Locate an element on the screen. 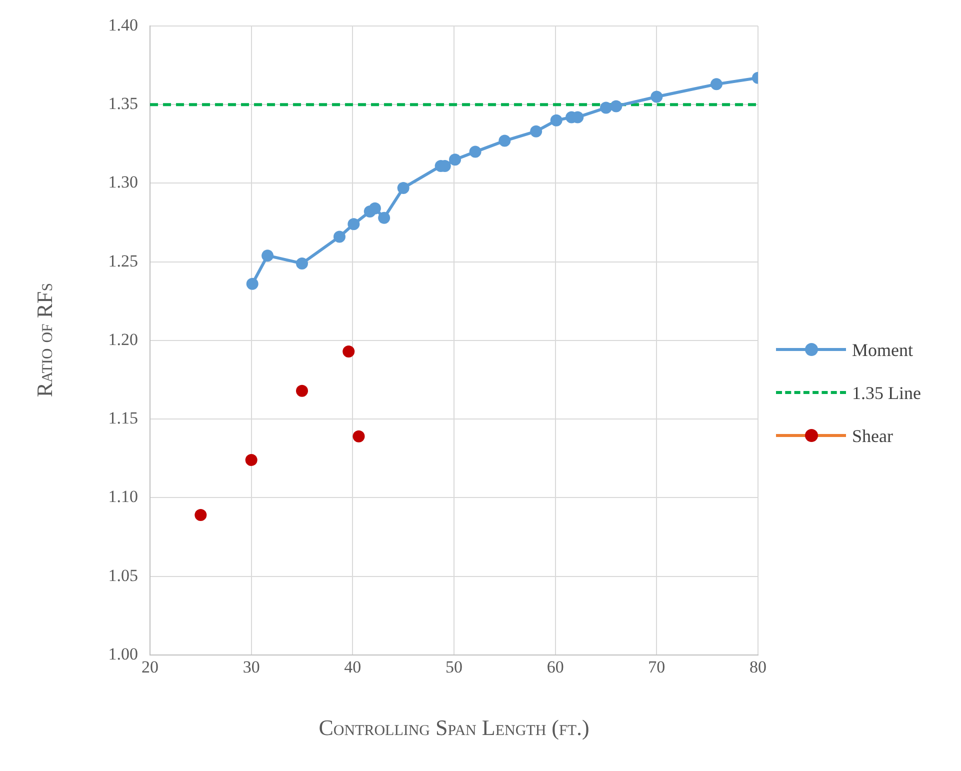 This screenshot has width=961, height=771. y-tick-label: 1.25 is located at coordinates (123, 260).